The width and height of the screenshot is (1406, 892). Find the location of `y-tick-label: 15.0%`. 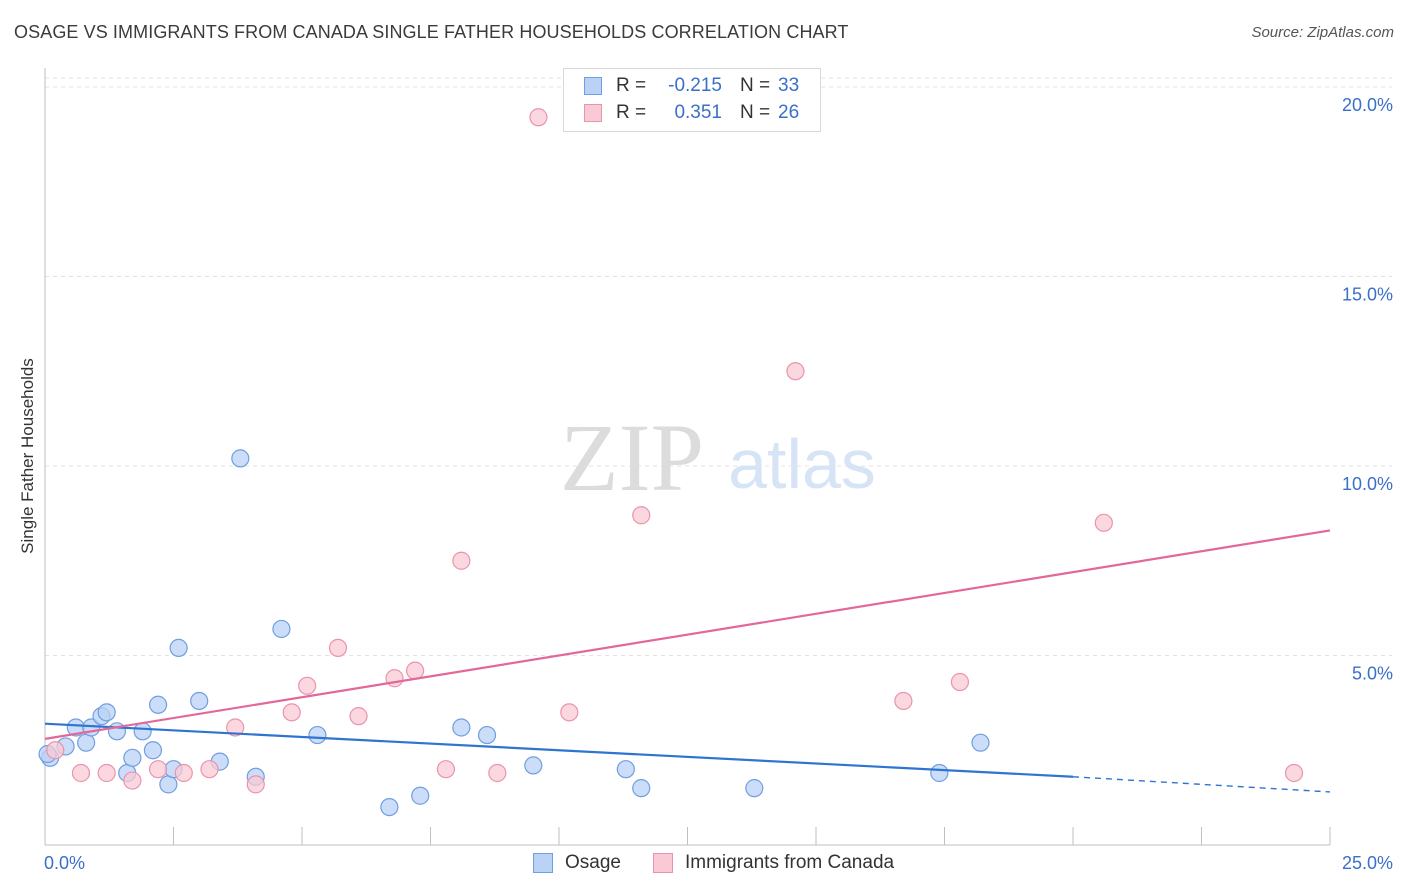

y-tick-label: 15.0% is located at coordinates (1367, 294).